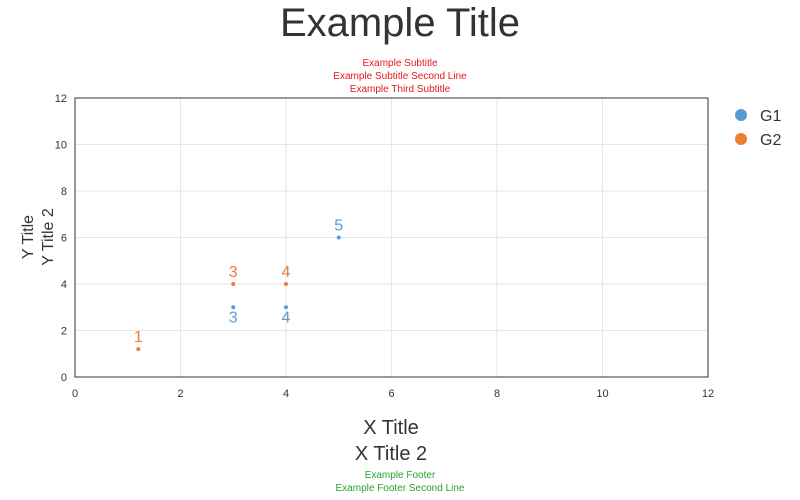  What do you see at coordinates (64, 239) in the screenshot?
I see `y-tick-label: 6` at bounding box center [64, 239].